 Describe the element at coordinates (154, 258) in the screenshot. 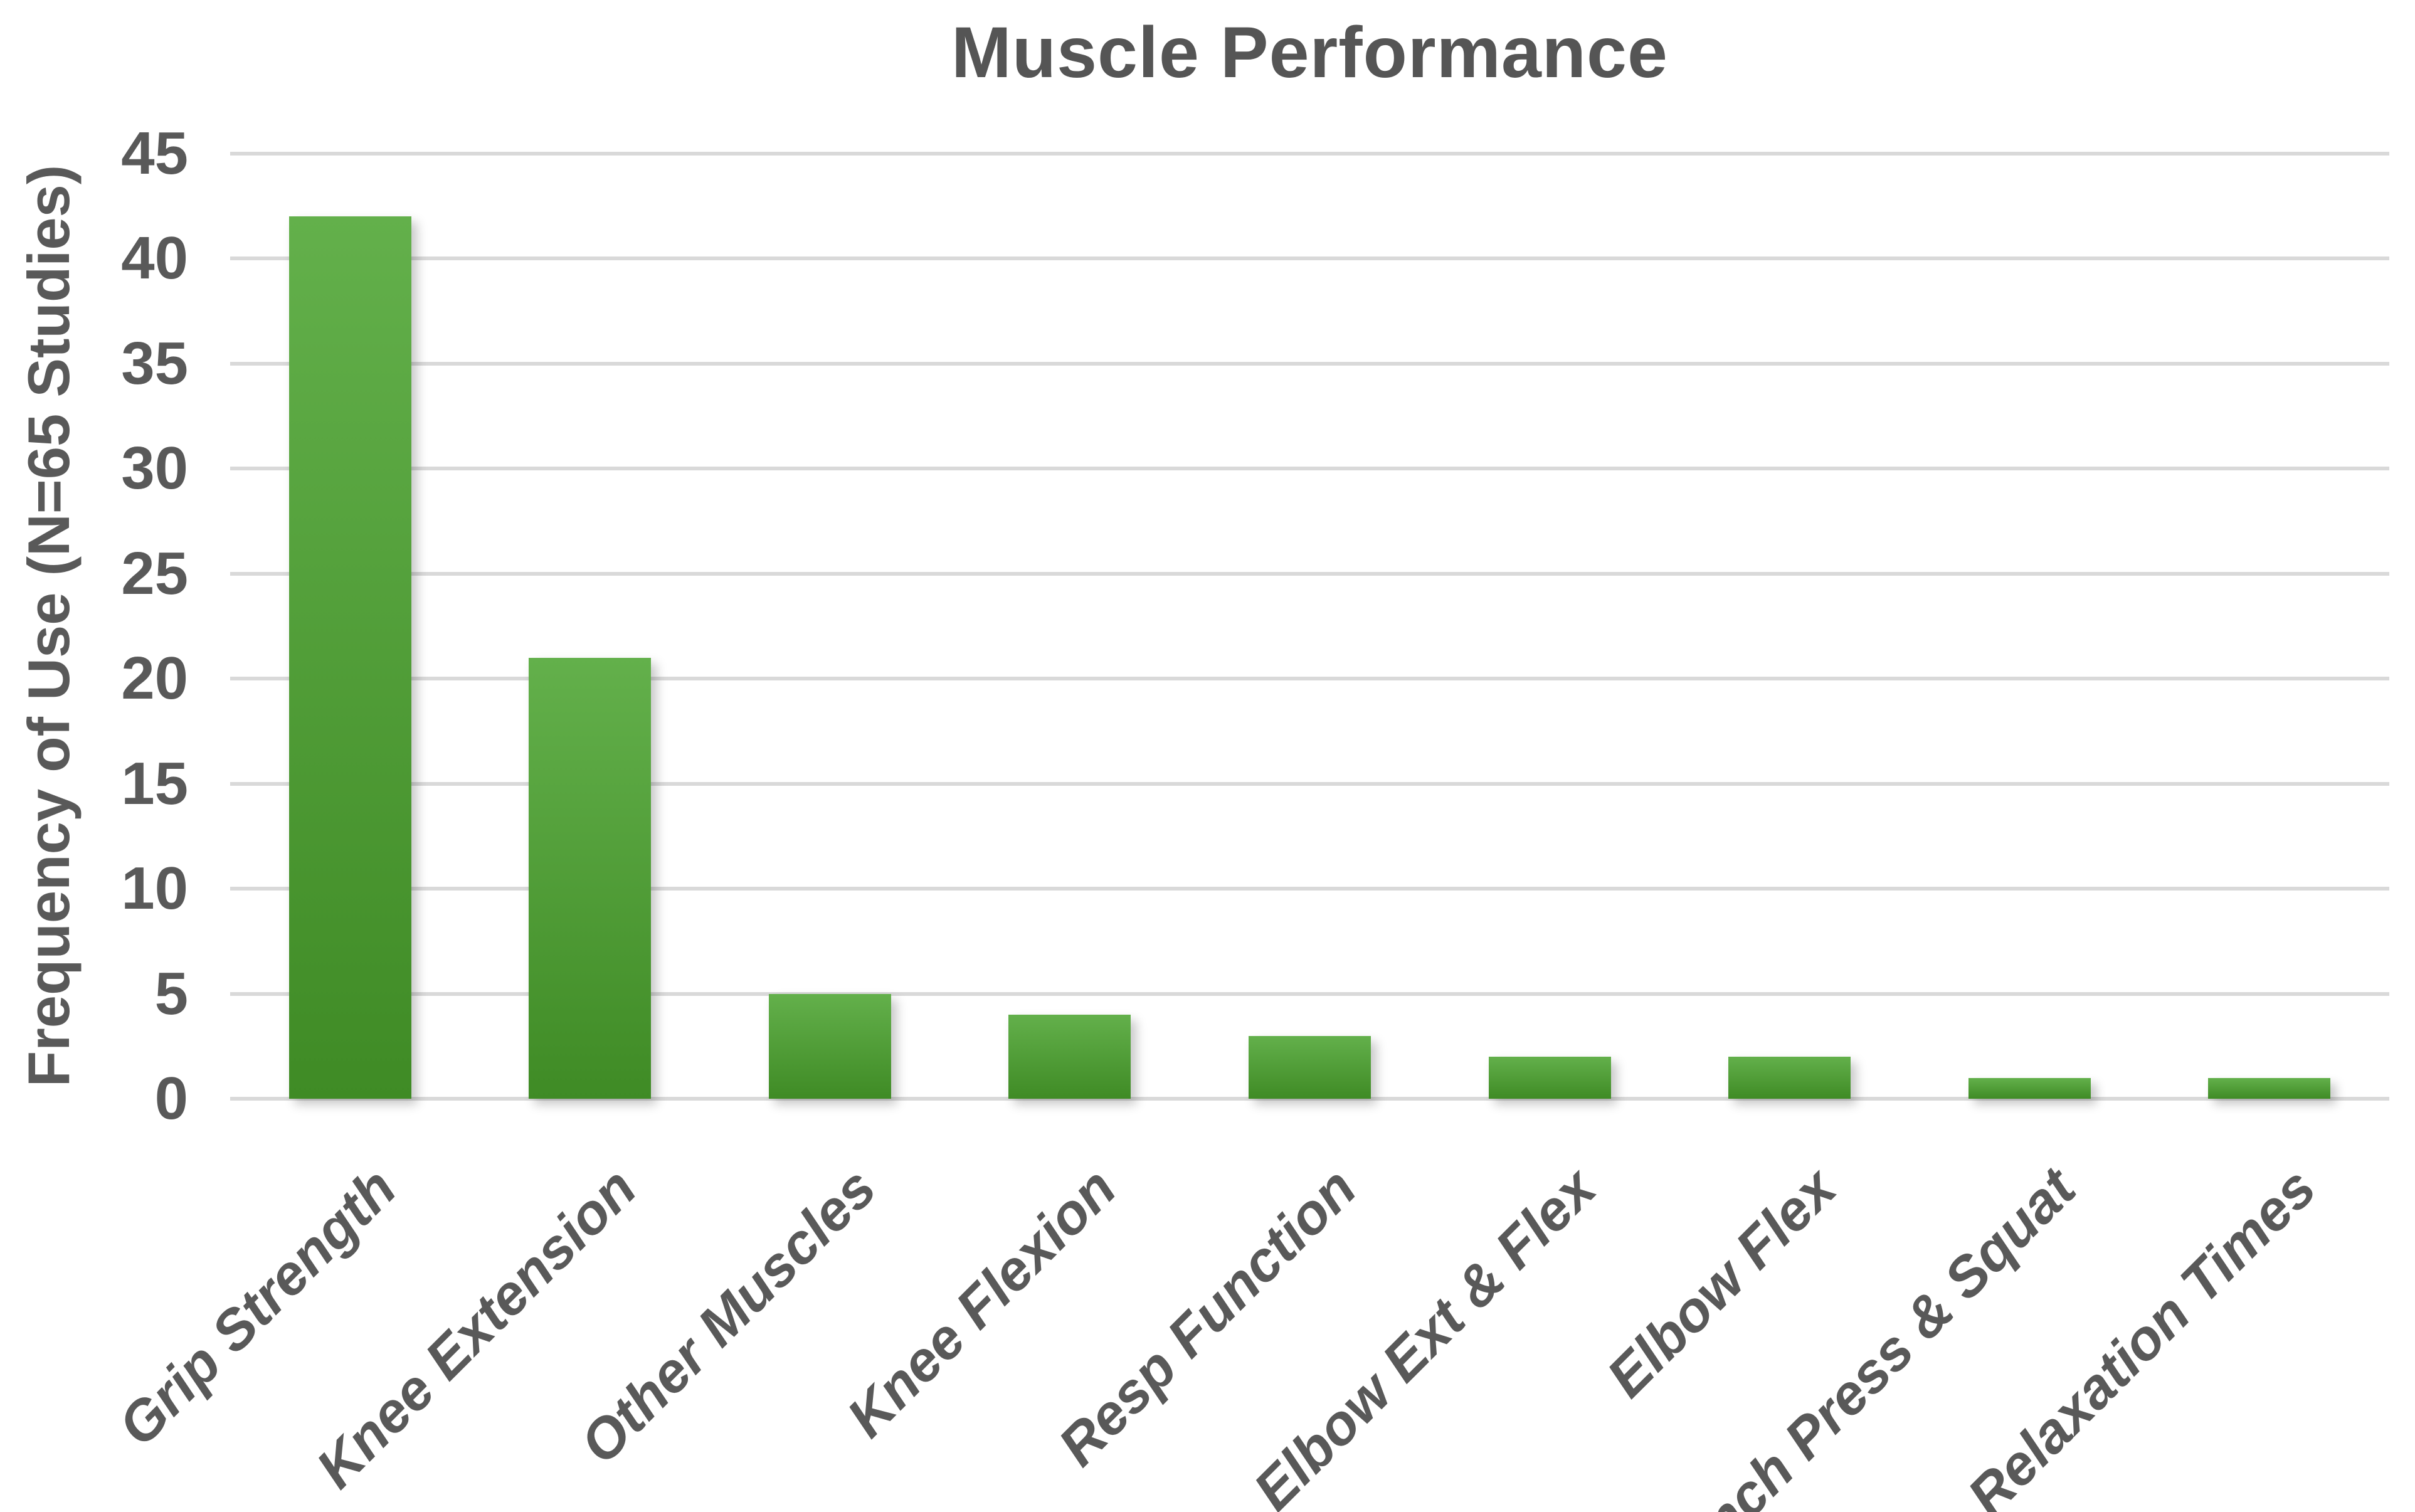

I see `y-tick-label-40: 40` at that location.